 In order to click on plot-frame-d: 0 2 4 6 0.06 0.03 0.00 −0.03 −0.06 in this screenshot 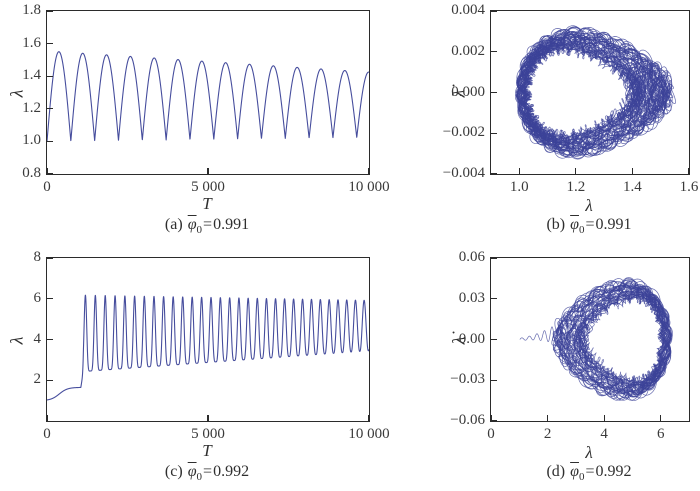, I will do `click(570, 346)`.